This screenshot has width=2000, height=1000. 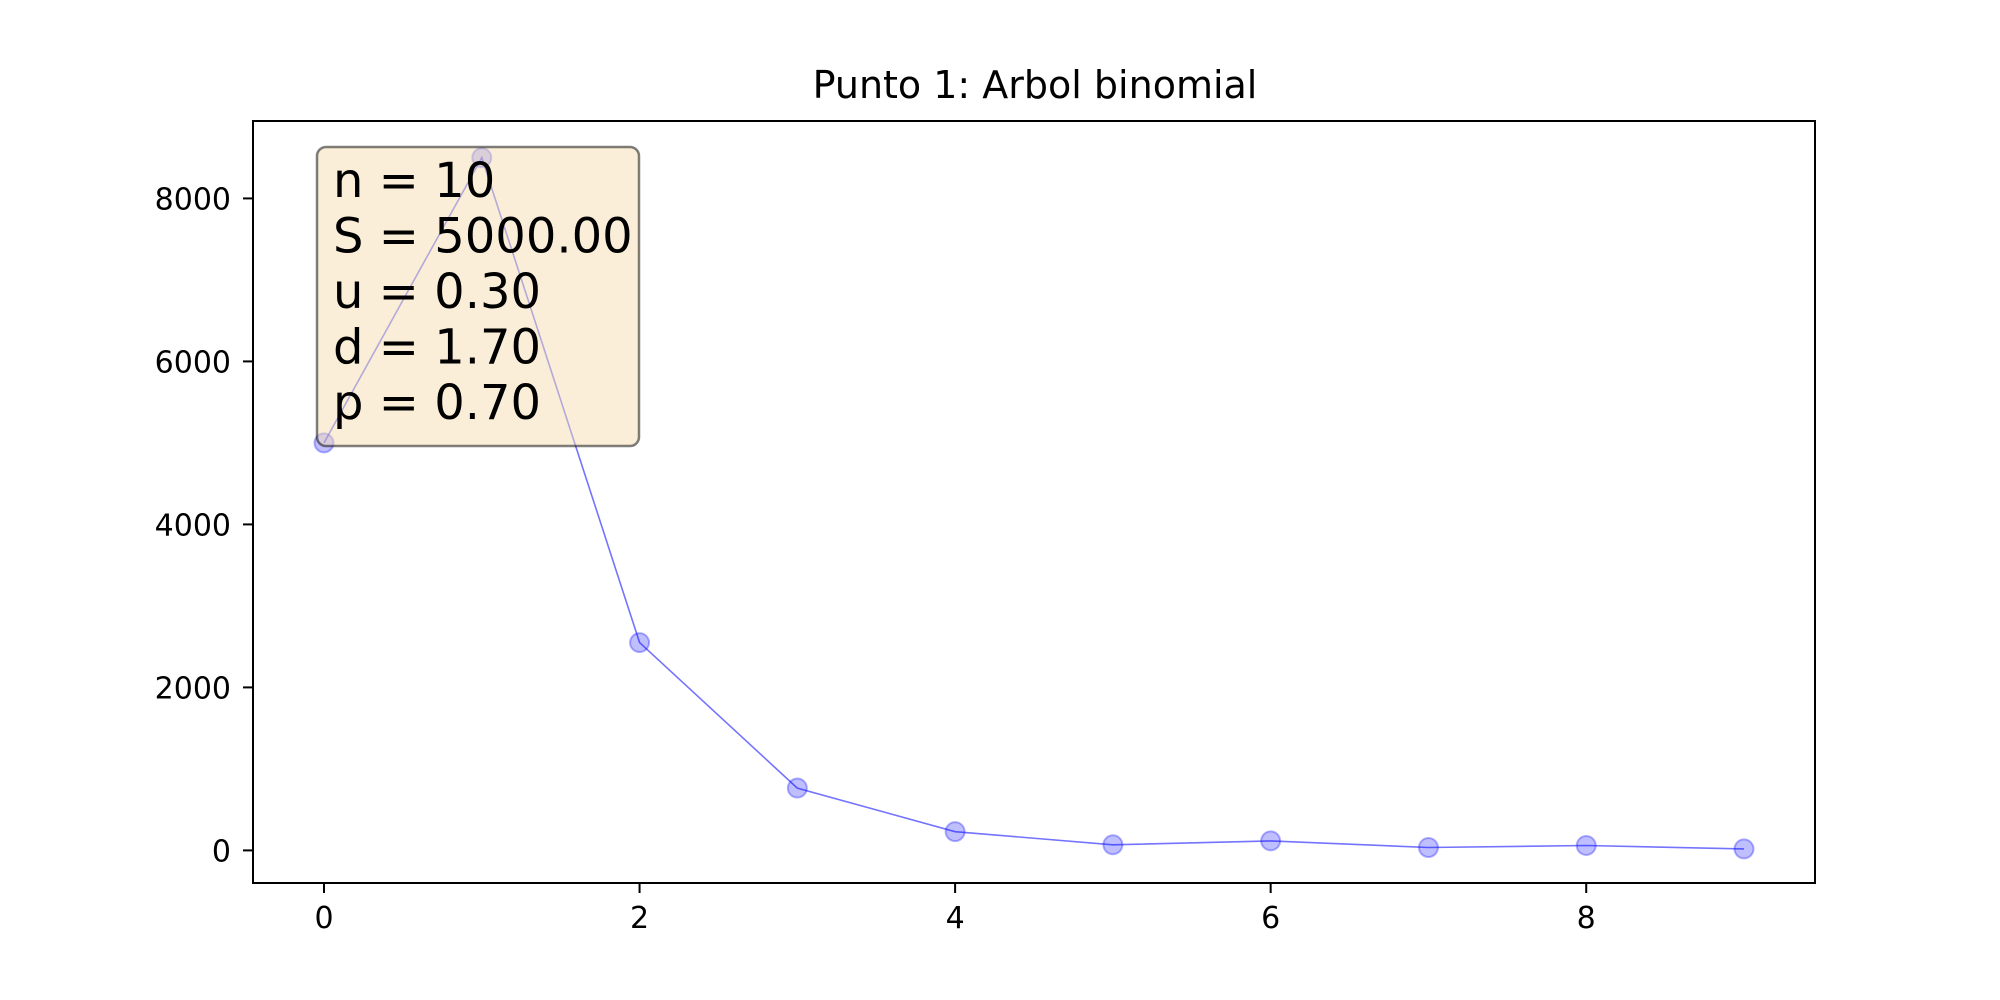 I want to click on parameter-box-background, so click(x=478, y=296).